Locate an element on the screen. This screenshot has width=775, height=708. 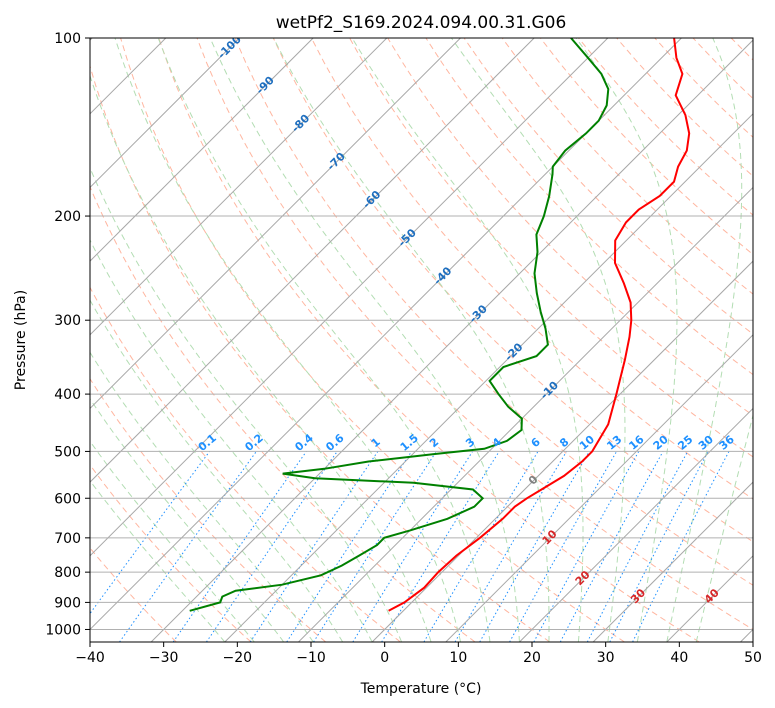
y-tick-label: 100 is located at coordinates (67, 39).